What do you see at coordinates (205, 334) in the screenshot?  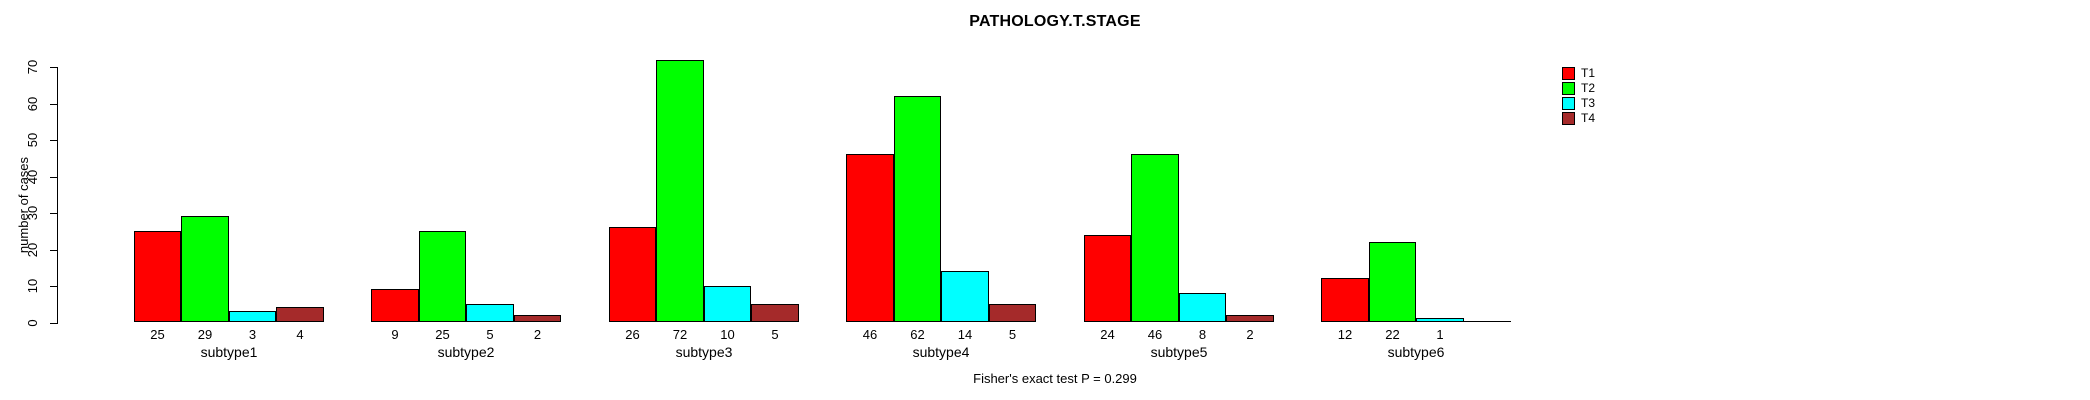 I see `bar-value-label: 29` at bounding box center [205, 334].